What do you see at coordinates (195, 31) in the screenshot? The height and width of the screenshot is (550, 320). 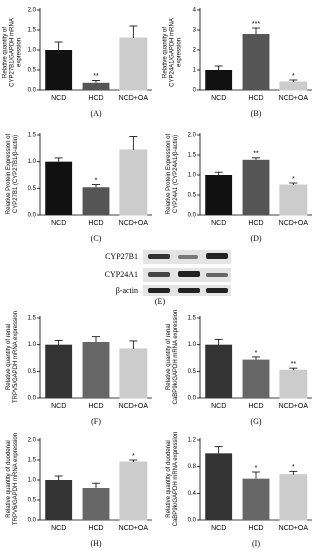 I see `y-tick-label: 3` at bounding box center [195, 31].